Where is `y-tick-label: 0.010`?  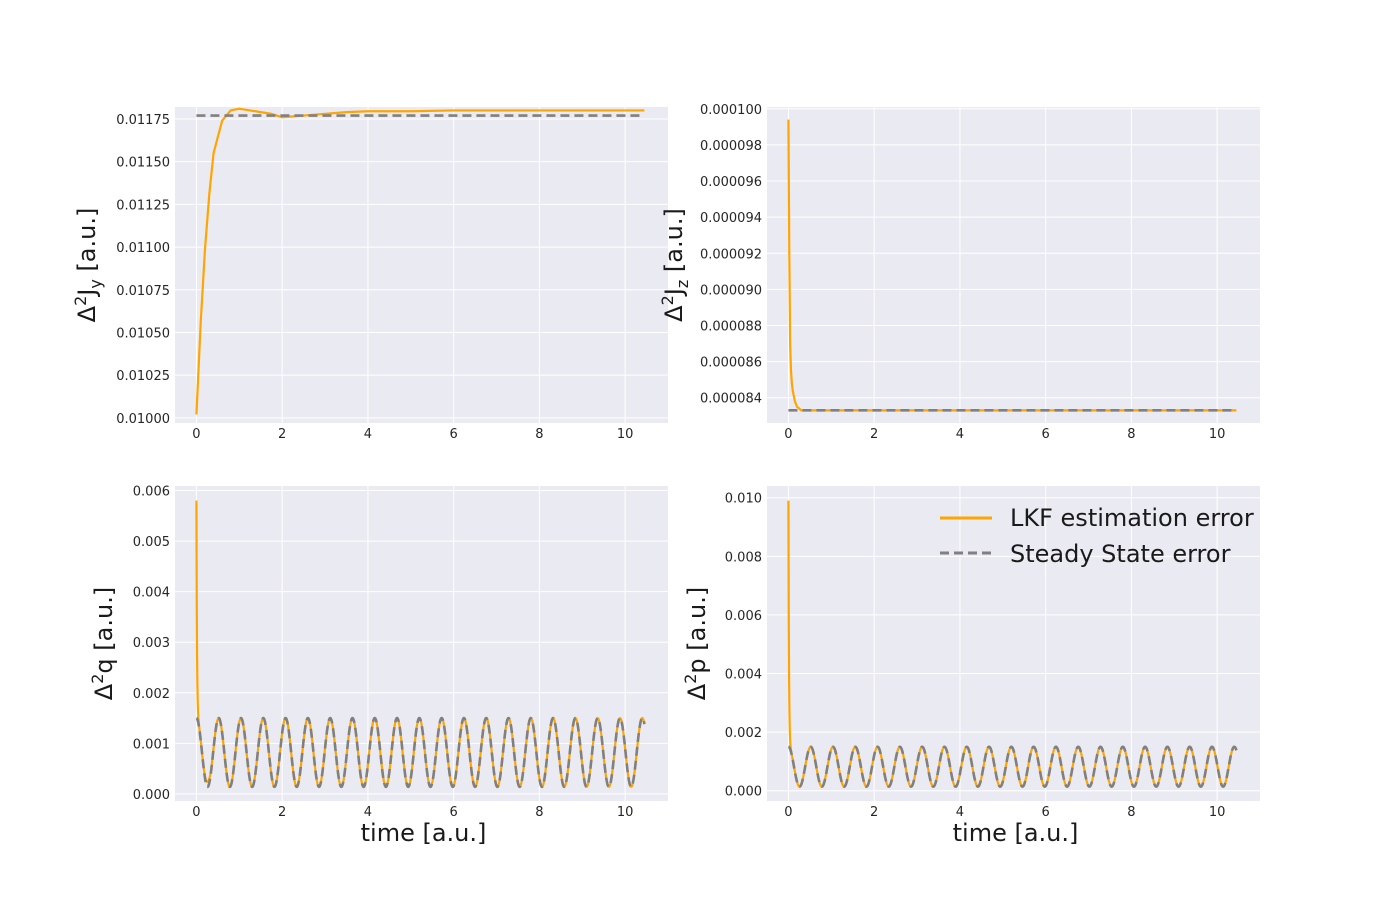
y-tick-label: 0.010 is located at coordinates (743, 499).